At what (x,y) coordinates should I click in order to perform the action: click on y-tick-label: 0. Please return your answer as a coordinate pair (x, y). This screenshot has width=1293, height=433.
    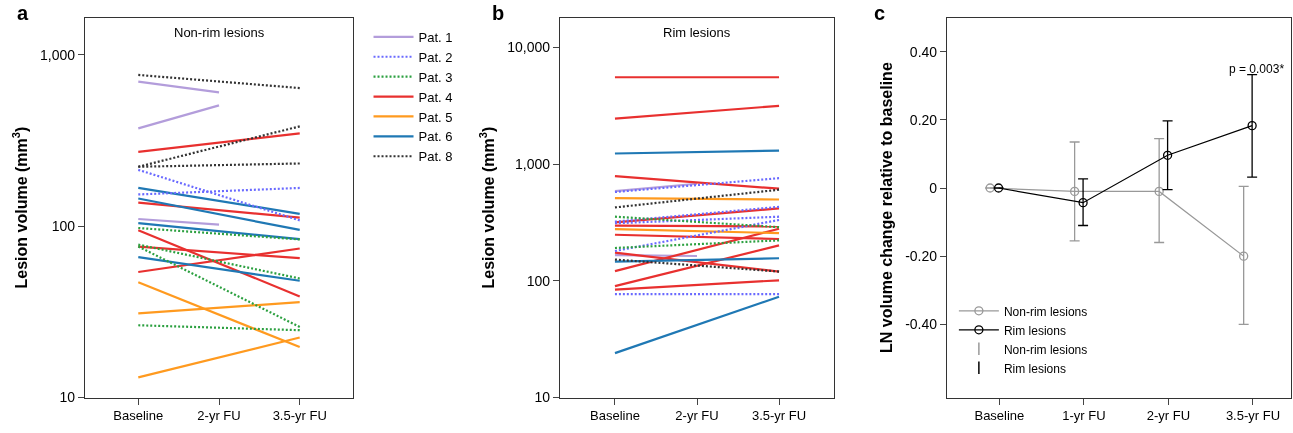
    Looking at the image, I should click on (933, 187).